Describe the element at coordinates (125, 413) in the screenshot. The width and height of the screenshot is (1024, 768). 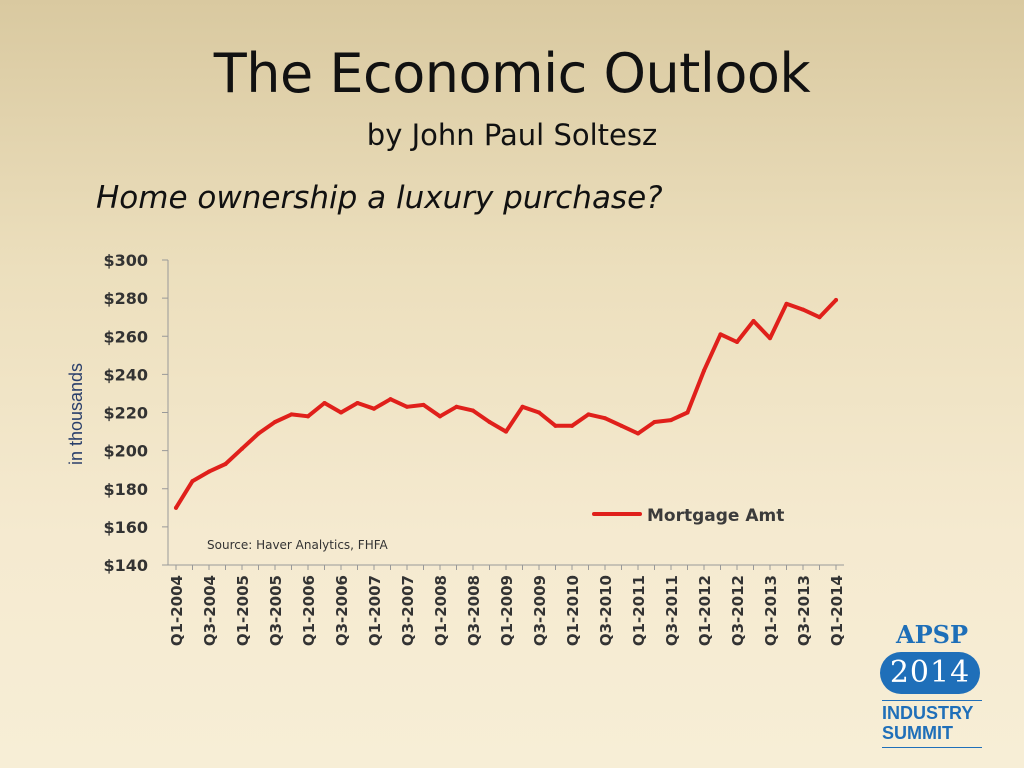
I see `y-tick-label: $220` at that location.